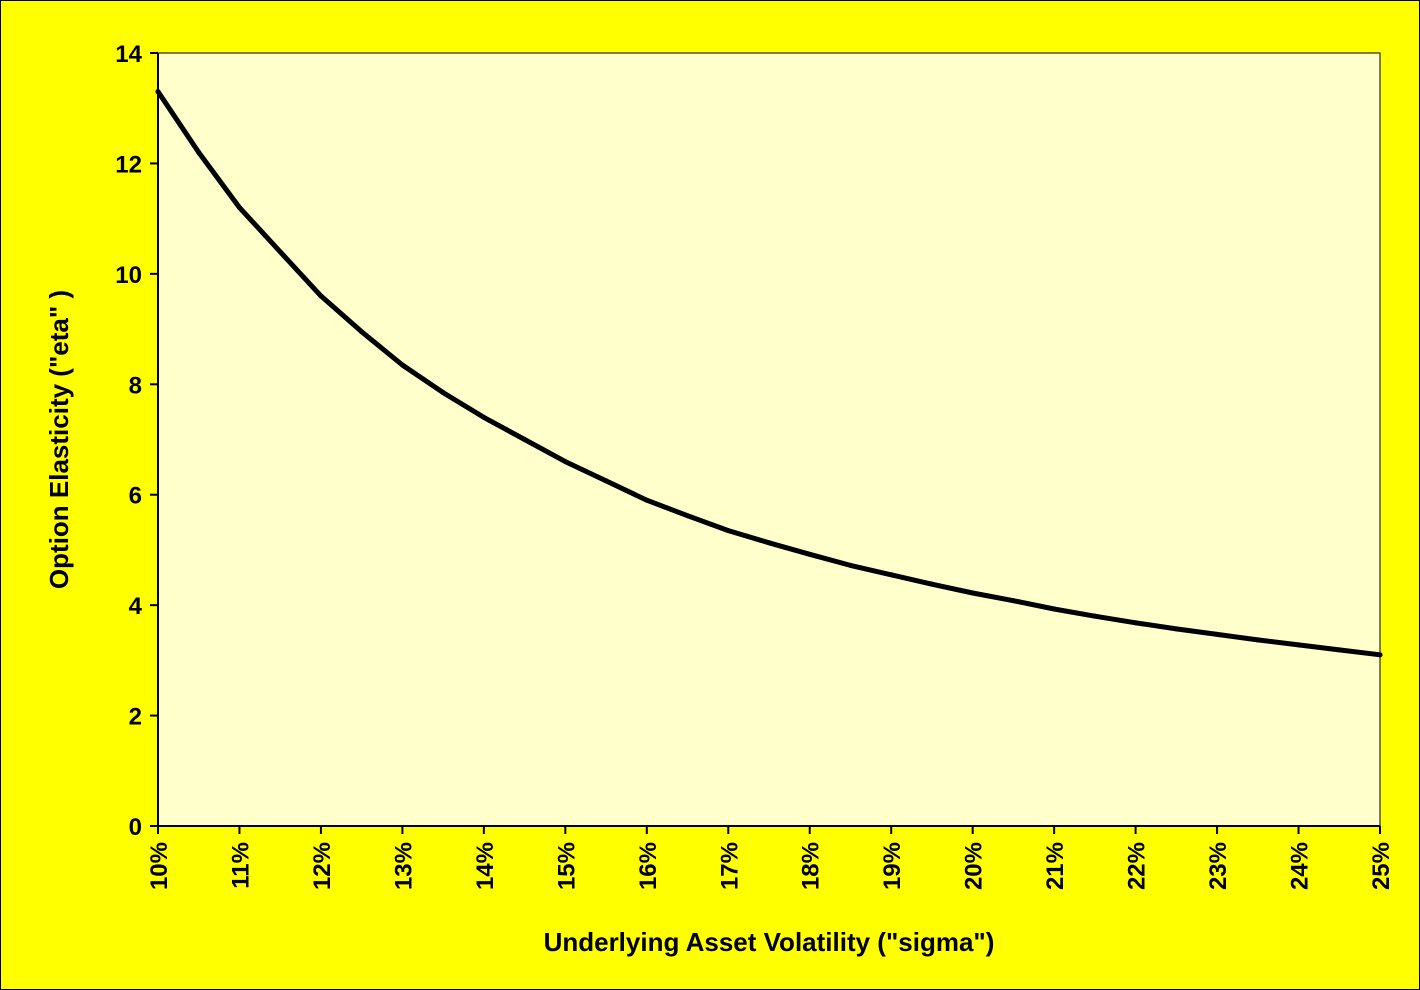 The width and height of the screenshot is (1420, 990). Describe the element at coordinates (128, 164) in the screenshot. I see `y-tick-label: 12` at that location.